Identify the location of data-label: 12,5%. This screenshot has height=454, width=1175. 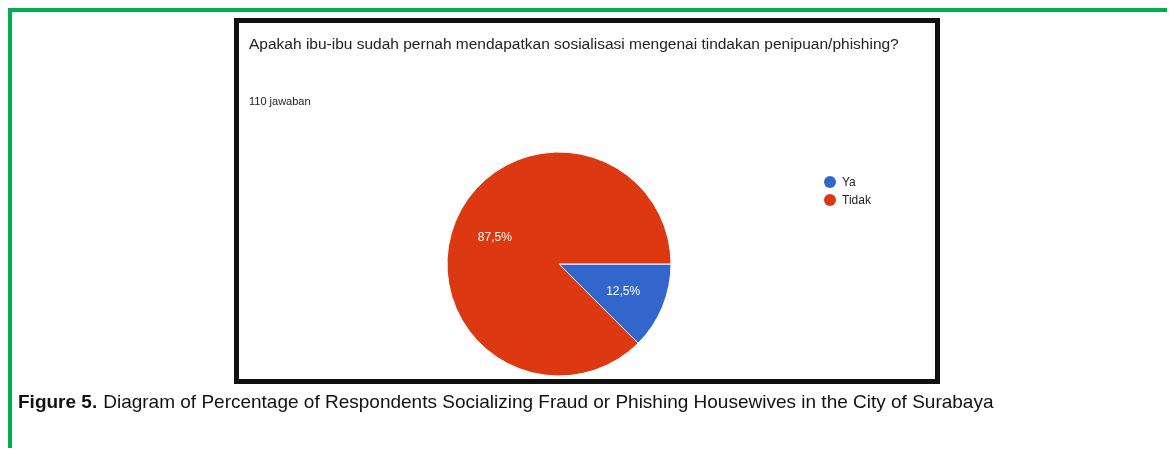
(623, 290).